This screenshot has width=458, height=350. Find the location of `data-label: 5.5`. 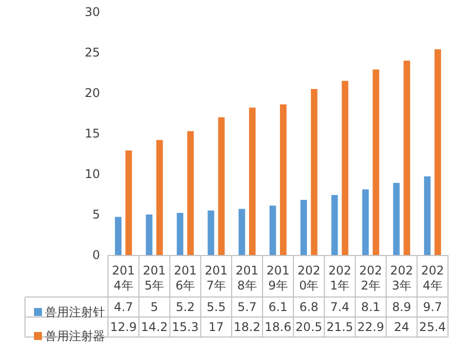

data-label: 5.5 is located at coordinates (216, 307).